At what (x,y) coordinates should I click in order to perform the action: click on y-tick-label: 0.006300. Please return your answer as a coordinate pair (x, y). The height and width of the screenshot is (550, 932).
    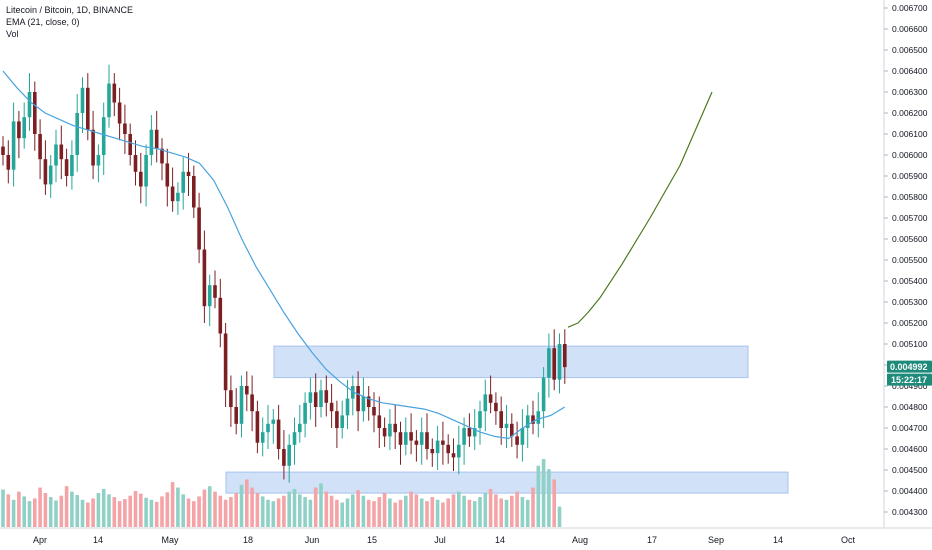
    Looking at the image, I should click on (910, 92).